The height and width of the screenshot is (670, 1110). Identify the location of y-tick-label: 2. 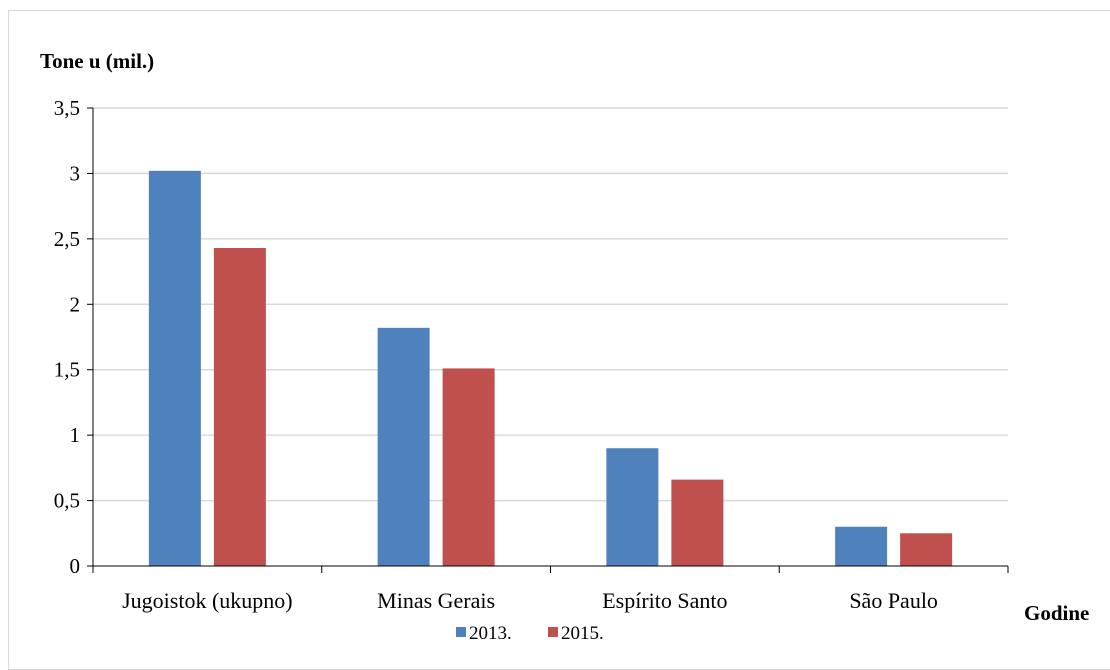
(75, 304).